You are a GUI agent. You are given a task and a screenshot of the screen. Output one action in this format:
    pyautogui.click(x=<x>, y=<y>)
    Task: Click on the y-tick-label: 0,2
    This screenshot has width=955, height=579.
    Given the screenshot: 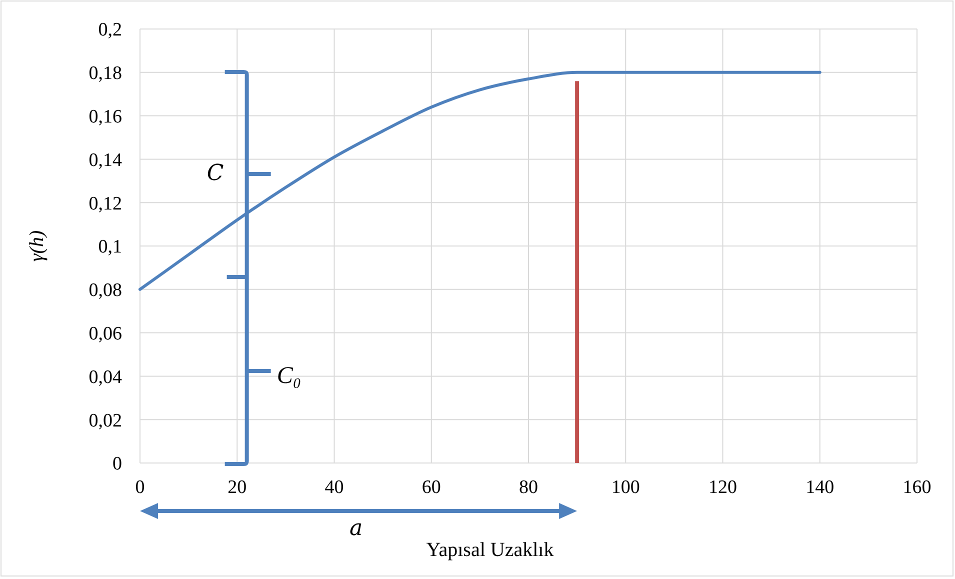 What is the action you would take?
    pyautogui.click(x=110, y=30)
    